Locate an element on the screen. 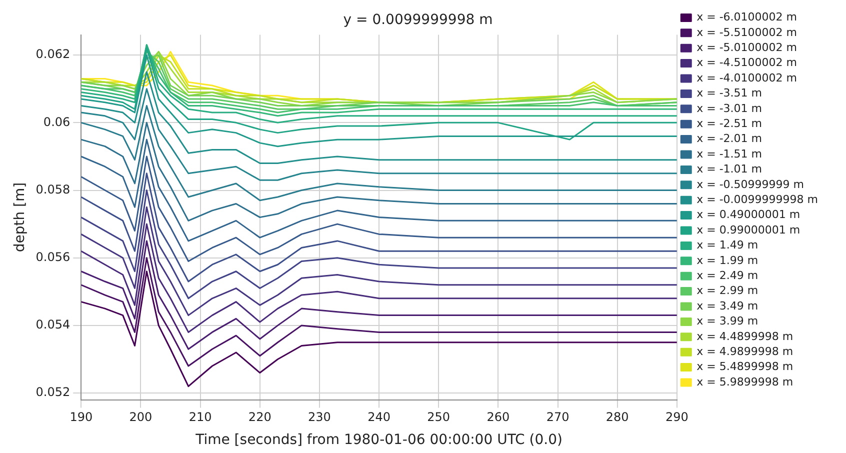 The width and height of the screenshot is (846, 453). y-tick-label: 0.058 is located at coordinates (53, 189).